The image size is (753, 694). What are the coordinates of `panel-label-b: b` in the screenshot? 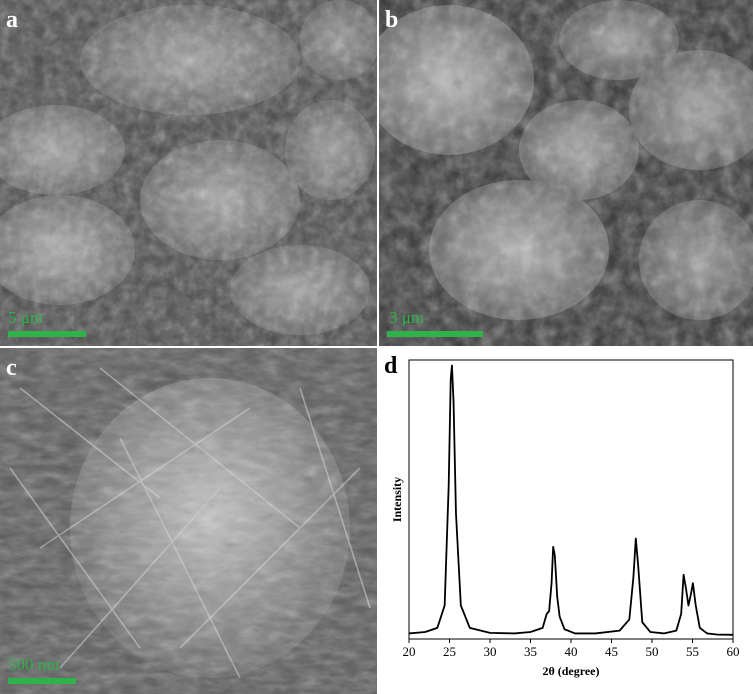 It's located at (392, 20).